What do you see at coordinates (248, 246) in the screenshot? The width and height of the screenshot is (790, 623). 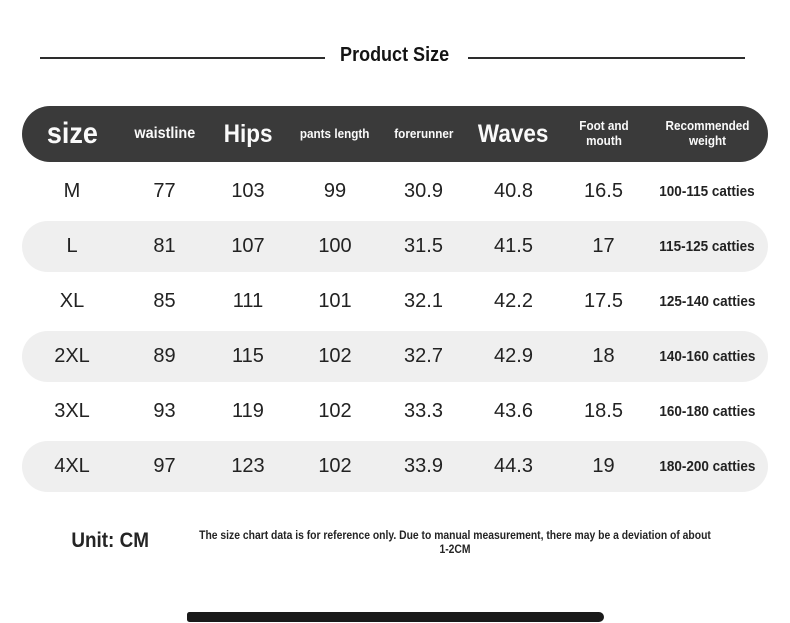 I see `cell-hips: 107` at bounding box center [248, 246].